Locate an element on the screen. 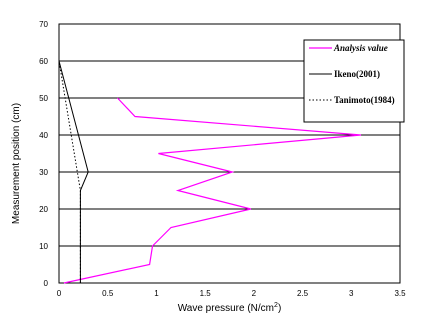  y-tick-label: 70 is located at coordinates (43, 24).